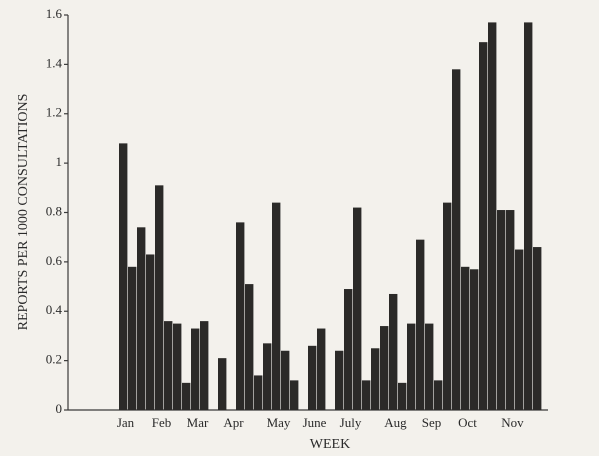  Describe the element at coordinates (351, 422) in the screenshot. I see `x-tick-label: July` at that location.